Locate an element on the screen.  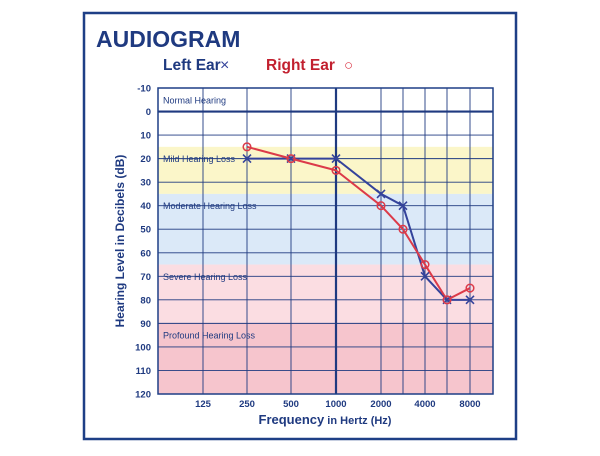
x-tick-label: 125 is located at coordinates (203, 404).